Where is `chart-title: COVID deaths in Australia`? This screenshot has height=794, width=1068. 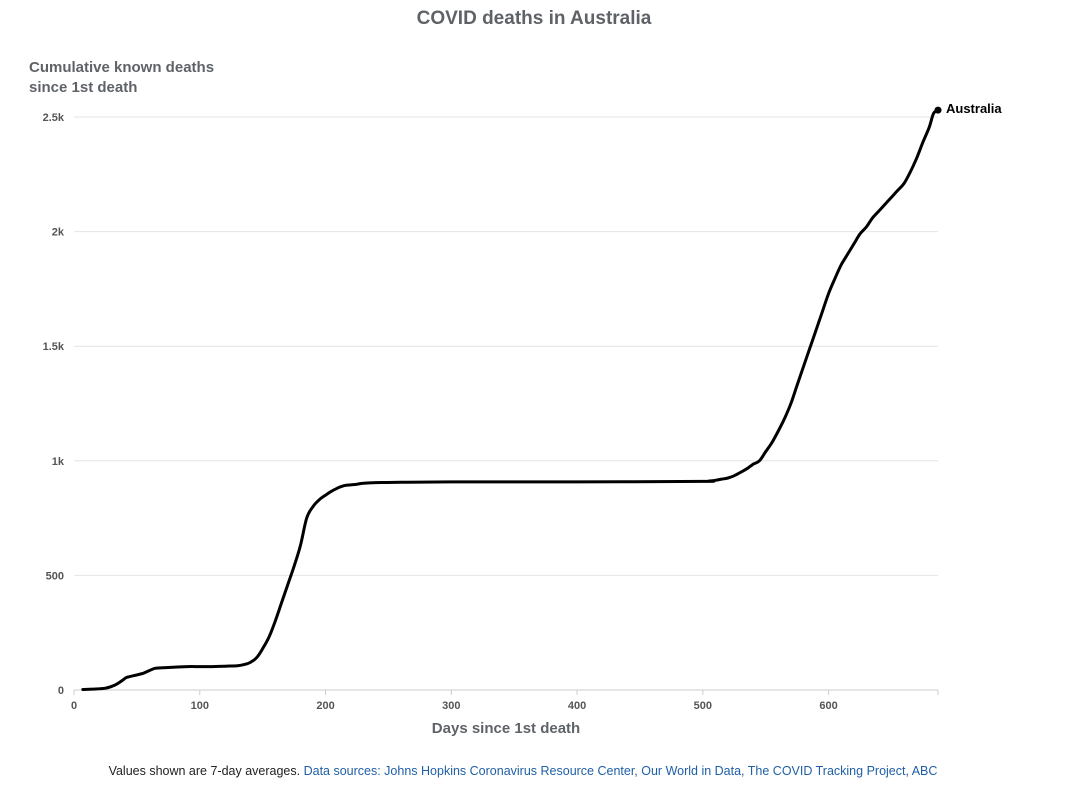 chart-title: COVID deaths in Australia is located at coordinates (534, 18).